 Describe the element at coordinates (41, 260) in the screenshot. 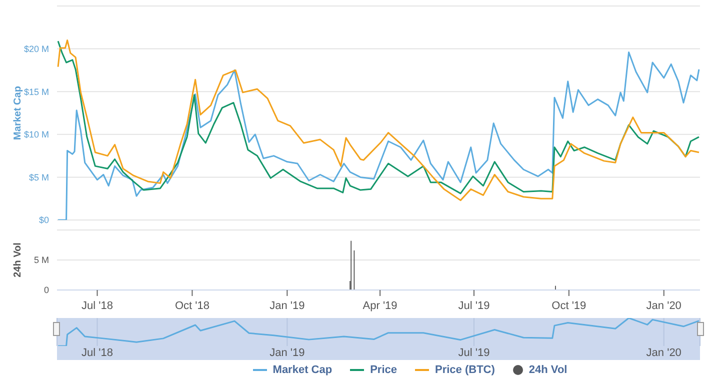

I see `y-tick-label: 5 M` at that location.